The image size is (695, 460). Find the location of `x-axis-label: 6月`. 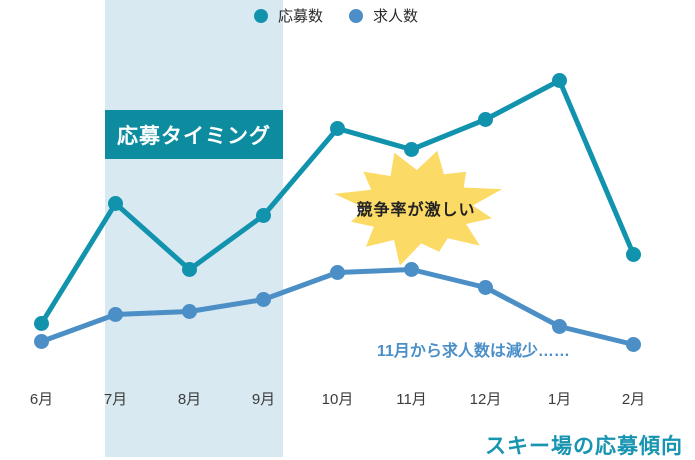

x-axis-label: 6月 is located at coordinates (41, 399).